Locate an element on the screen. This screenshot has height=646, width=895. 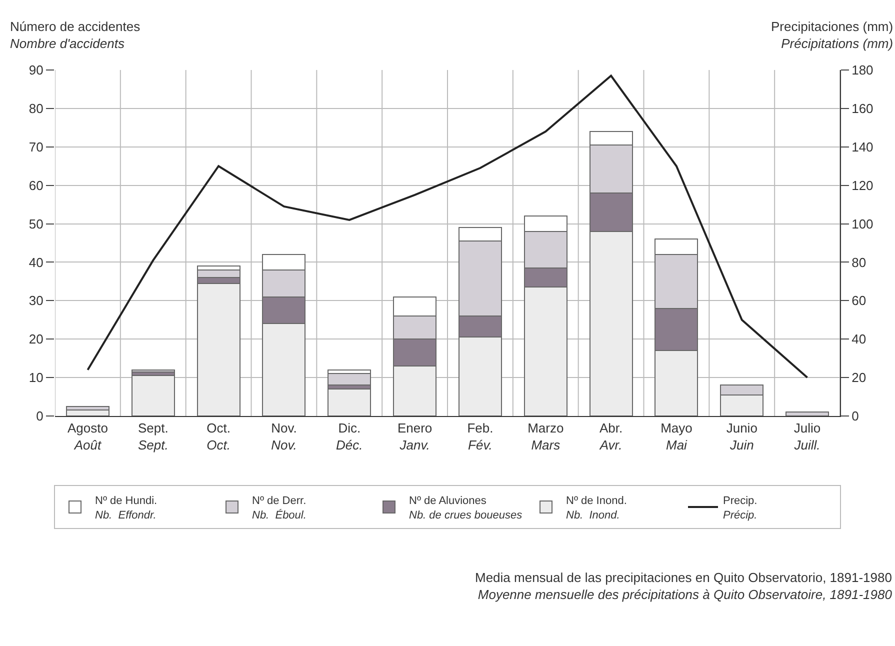
y2-tick-label: 120 is located at coordinates (863, 185).